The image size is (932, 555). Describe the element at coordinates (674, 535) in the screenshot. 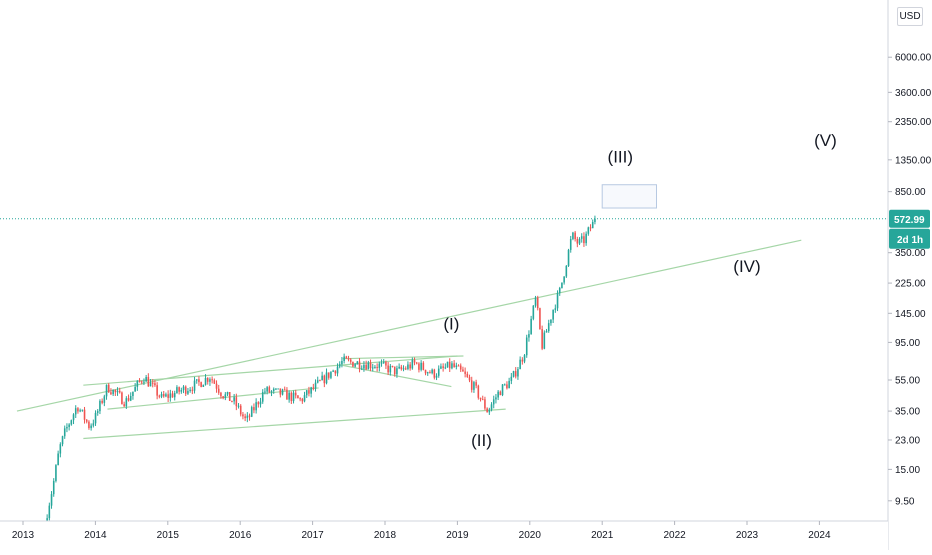

I see `time-tick-label: 2022` at that location.